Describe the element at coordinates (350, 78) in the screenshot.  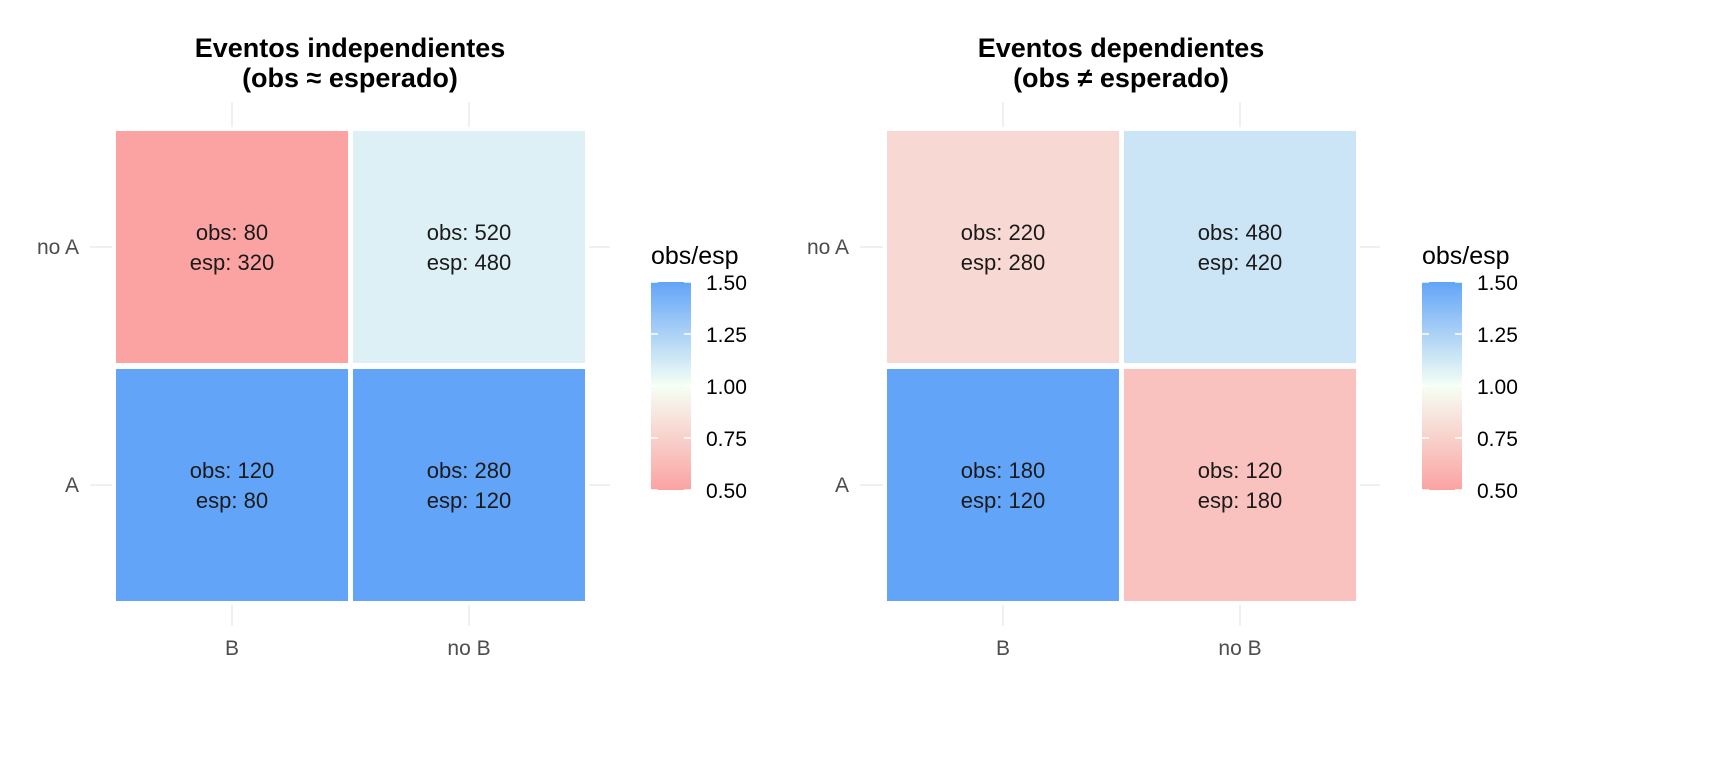
I see `chart-title-line: (obs ≈ esperado)` at that location.